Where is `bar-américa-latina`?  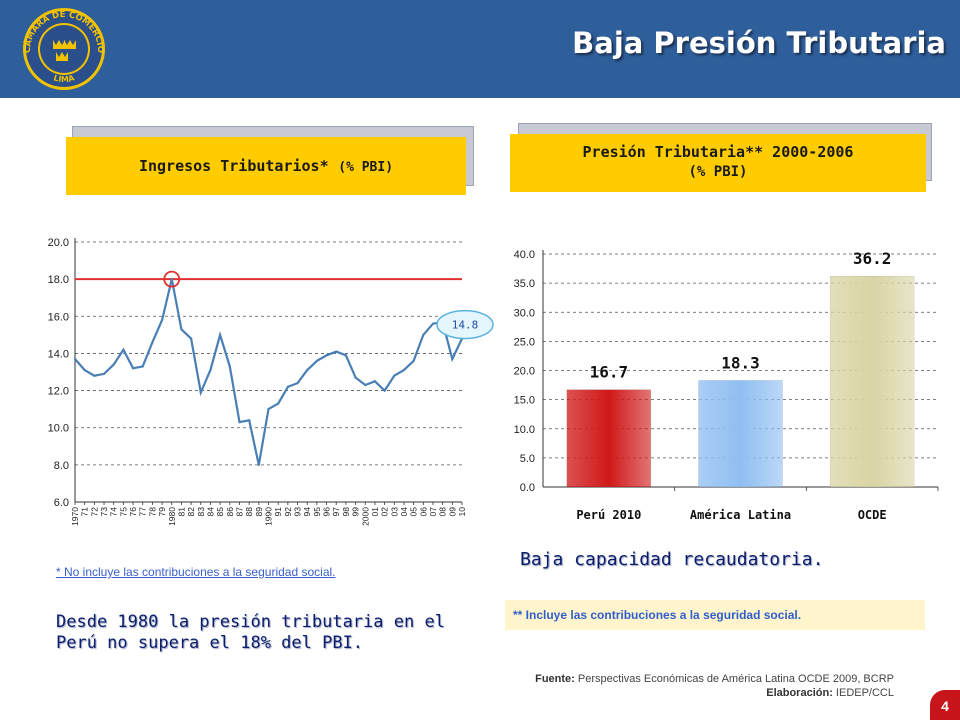
bar-américa-latina is located at coordinates (740, 434).